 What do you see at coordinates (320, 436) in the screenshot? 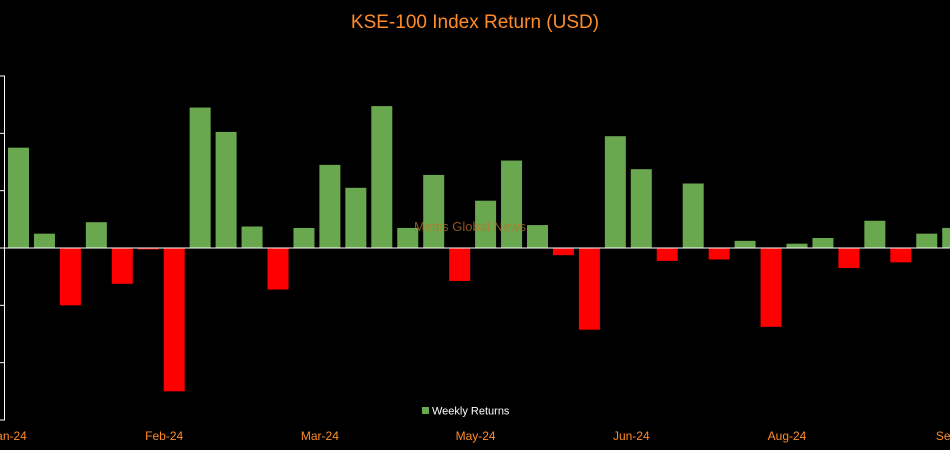
I see `x-tick-label: Mar-24` at bounding box center [320, 436].